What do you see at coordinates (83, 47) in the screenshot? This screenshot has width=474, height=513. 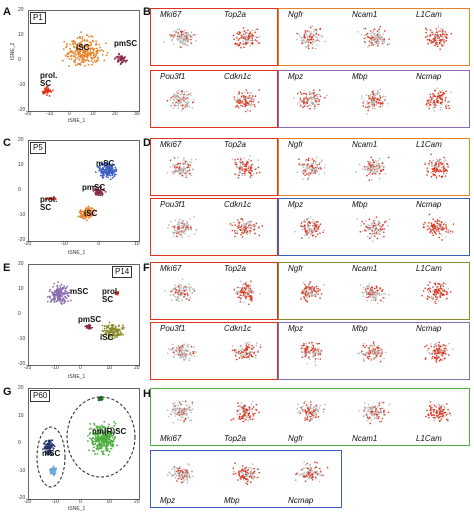 I see `cluster-label-isc: iSC` at bounding box center [83, 47].